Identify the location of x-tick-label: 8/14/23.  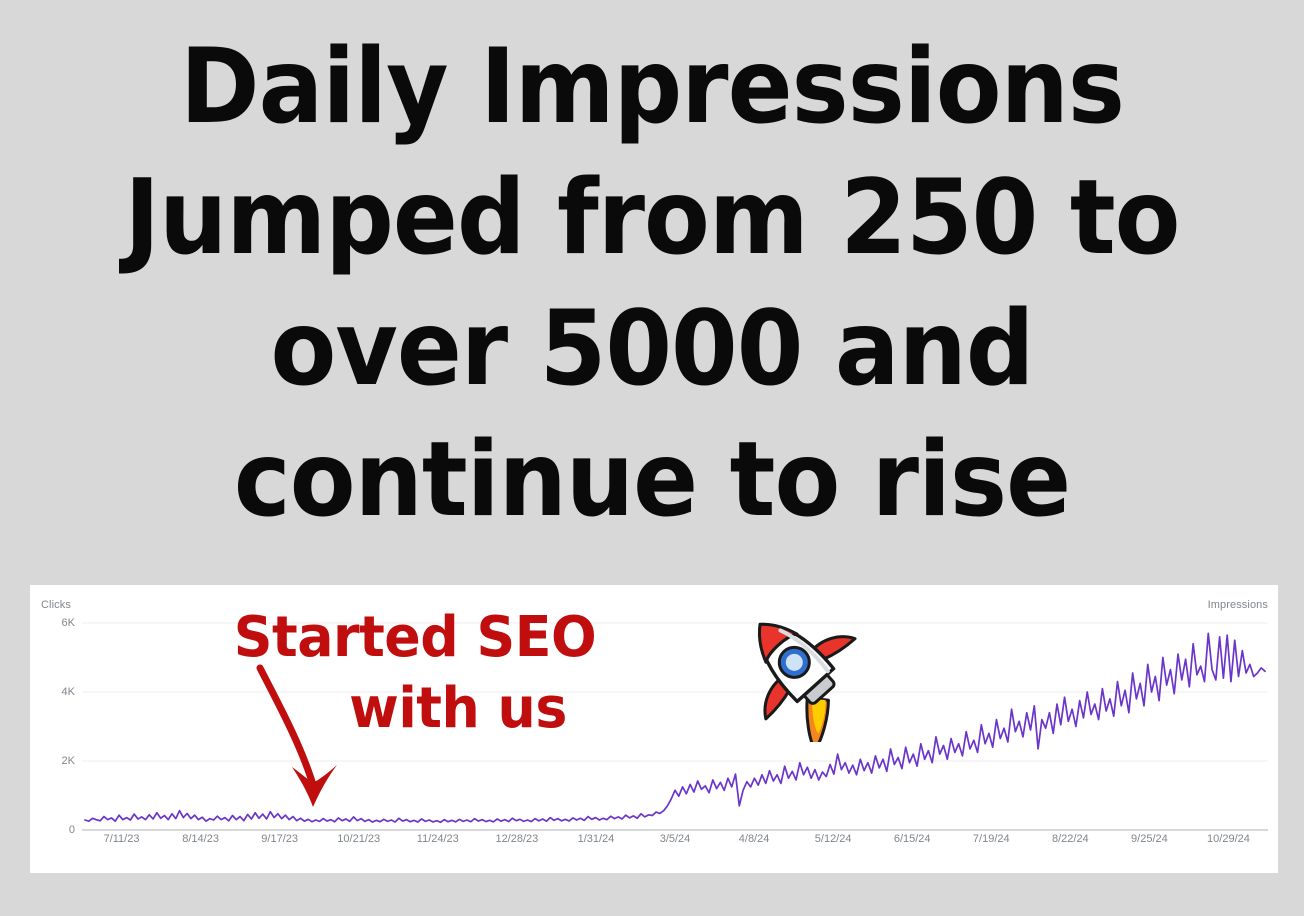
(200, 839).